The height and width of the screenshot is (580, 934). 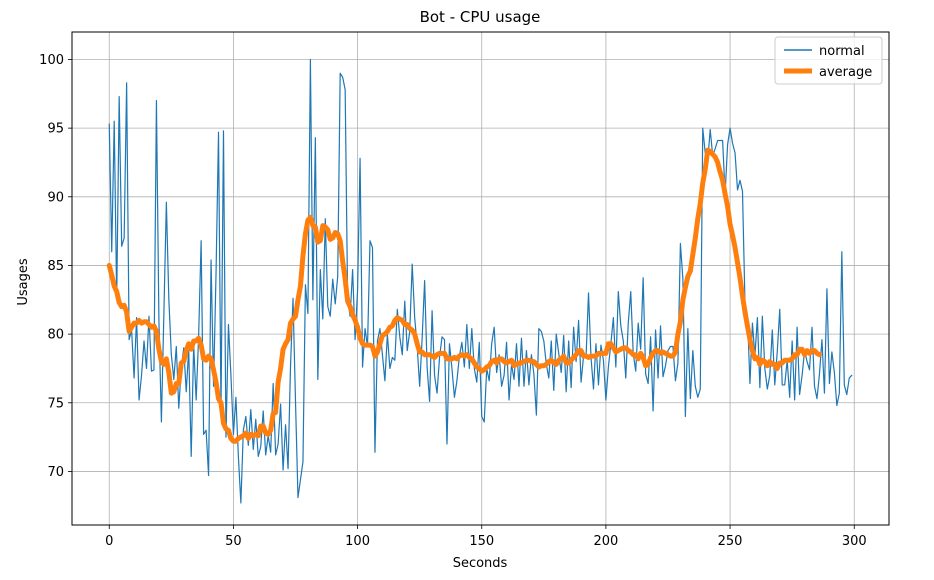 I want to click on y-tick-label: 85, so click(x=55, y=266).